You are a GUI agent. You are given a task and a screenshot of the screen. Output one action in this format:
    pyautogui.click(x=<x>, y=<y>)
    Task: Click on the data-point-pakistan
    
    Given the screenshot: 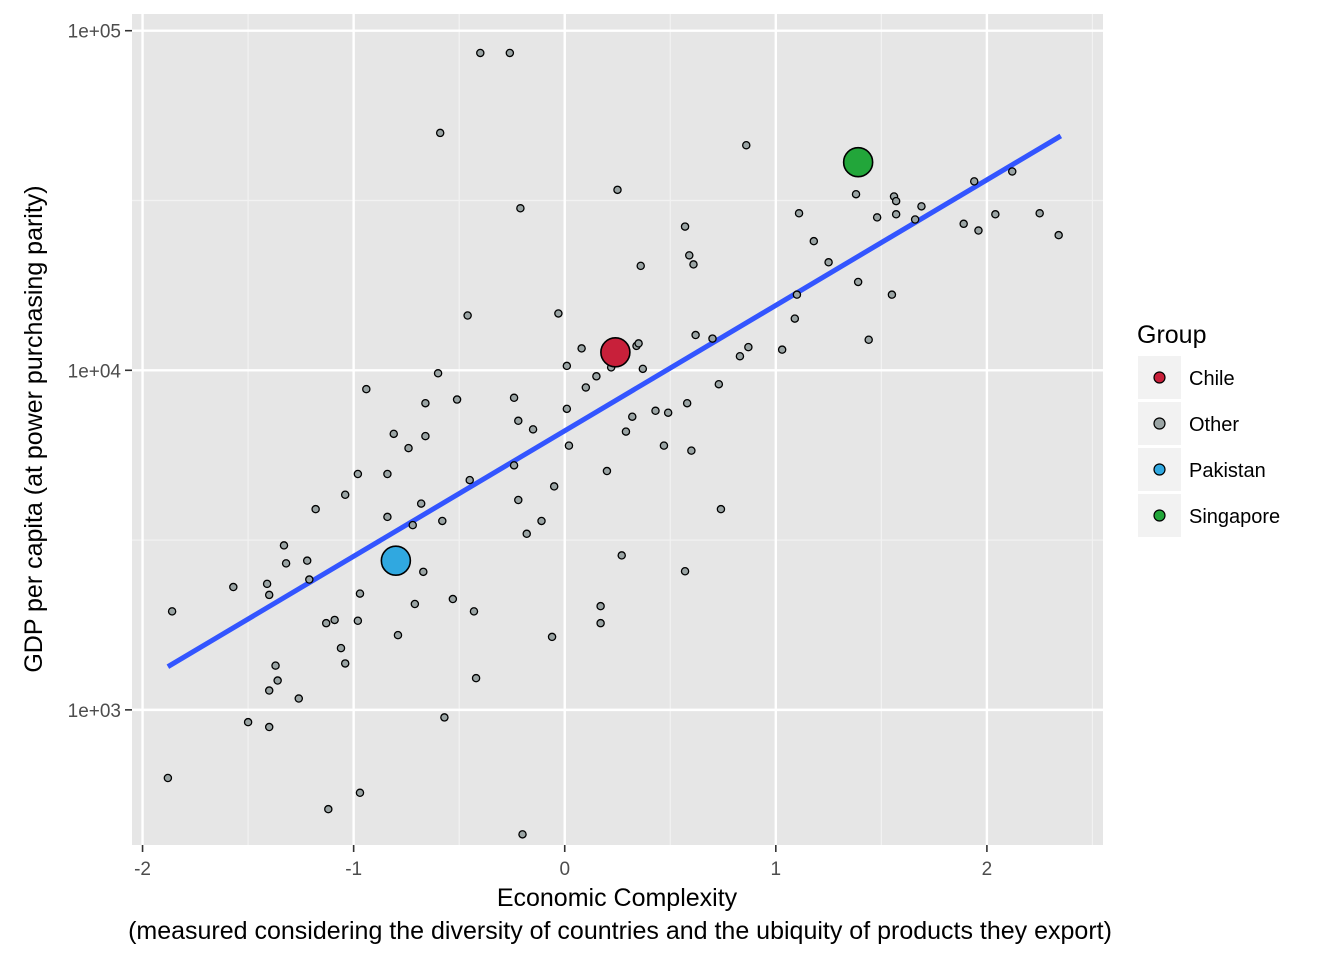 What is the action you would take?
    pyautogui.click(x=396, y=560)
    